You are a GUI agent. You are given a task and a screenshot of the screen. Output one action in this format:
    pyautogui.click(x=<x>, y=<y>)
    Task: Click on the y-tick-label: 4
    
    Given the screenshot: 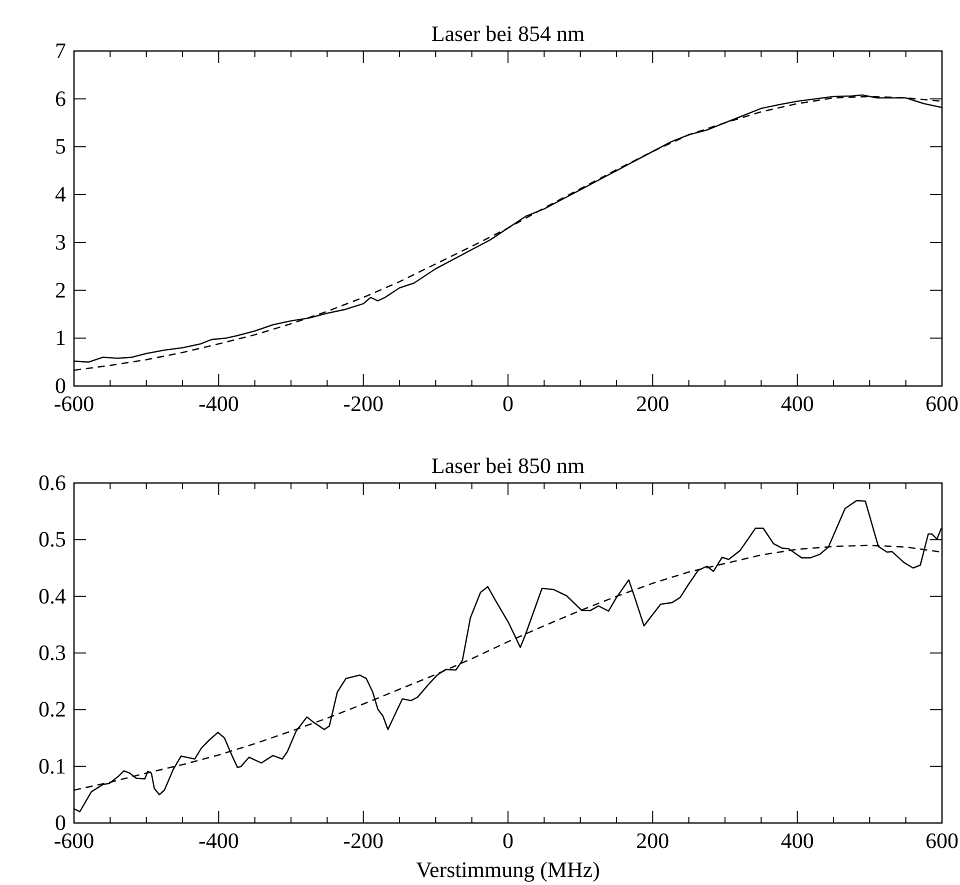 What is the action you would take?
    pyautogui.click(x=60, y=194)
    